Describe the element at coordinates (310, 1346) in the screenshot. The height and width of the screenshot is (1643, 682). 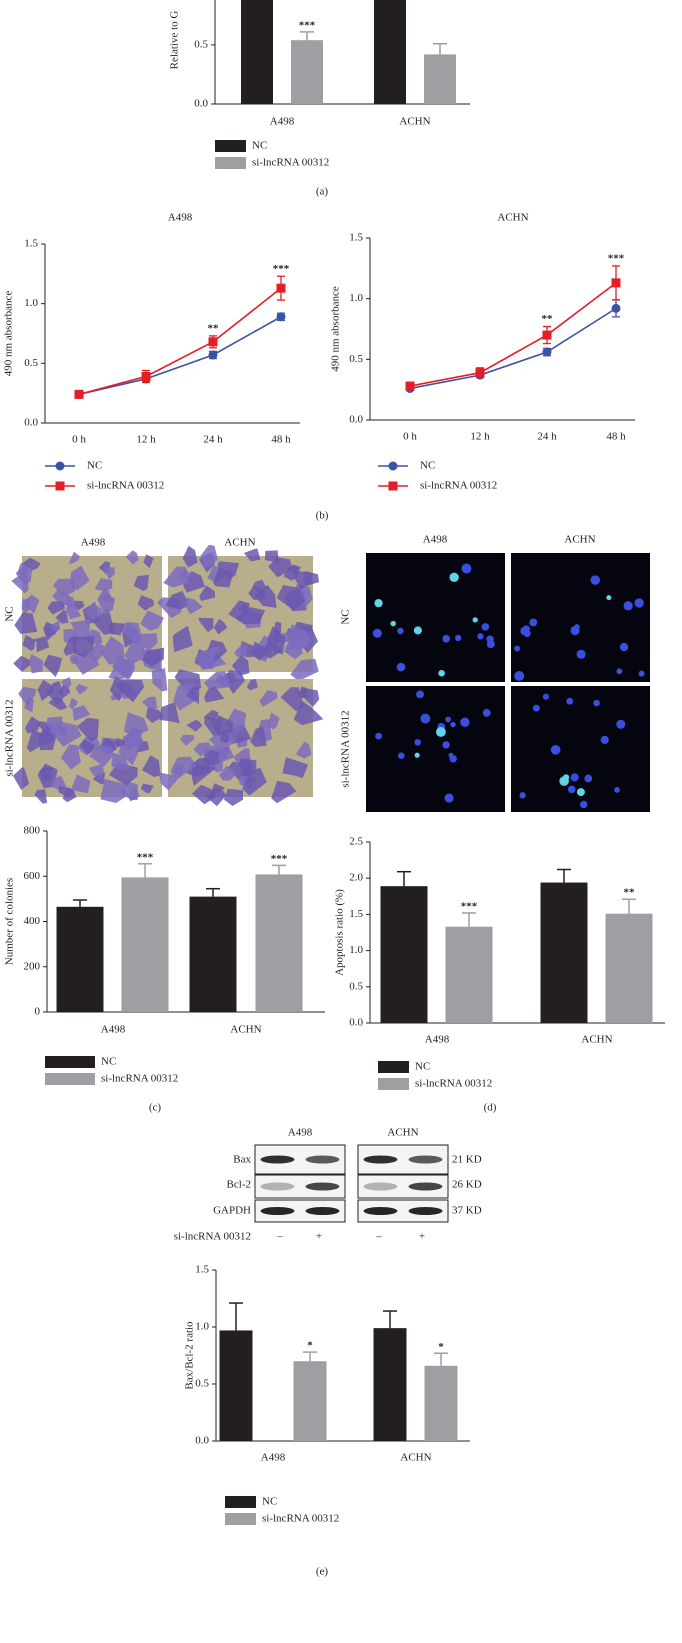
I see `significance: *` at that location.